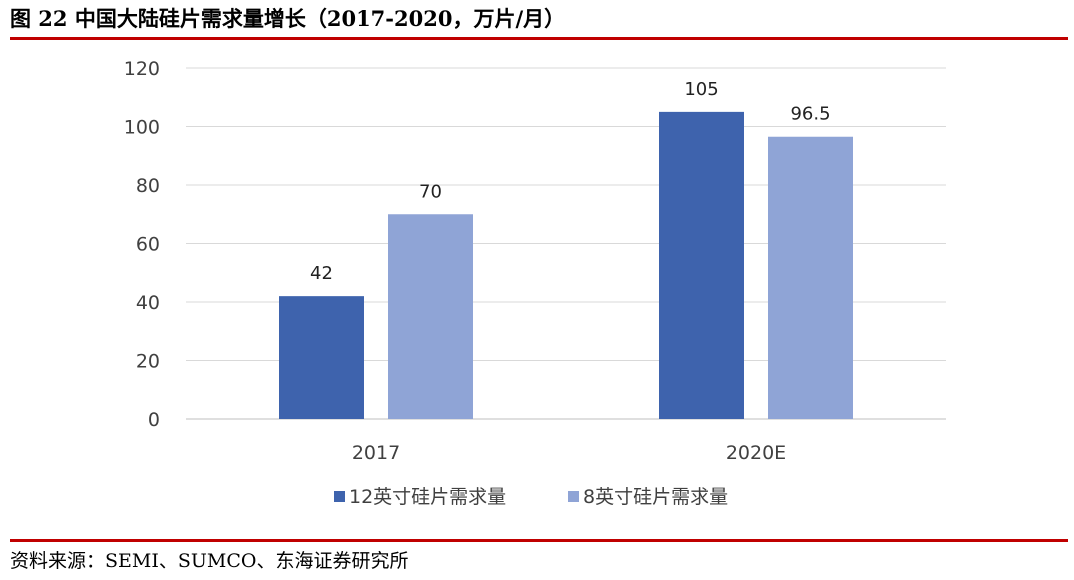 The height and width of the screenshot is (580, 1074). I want to click on x-tick-label: 2017, so click(376, 453).